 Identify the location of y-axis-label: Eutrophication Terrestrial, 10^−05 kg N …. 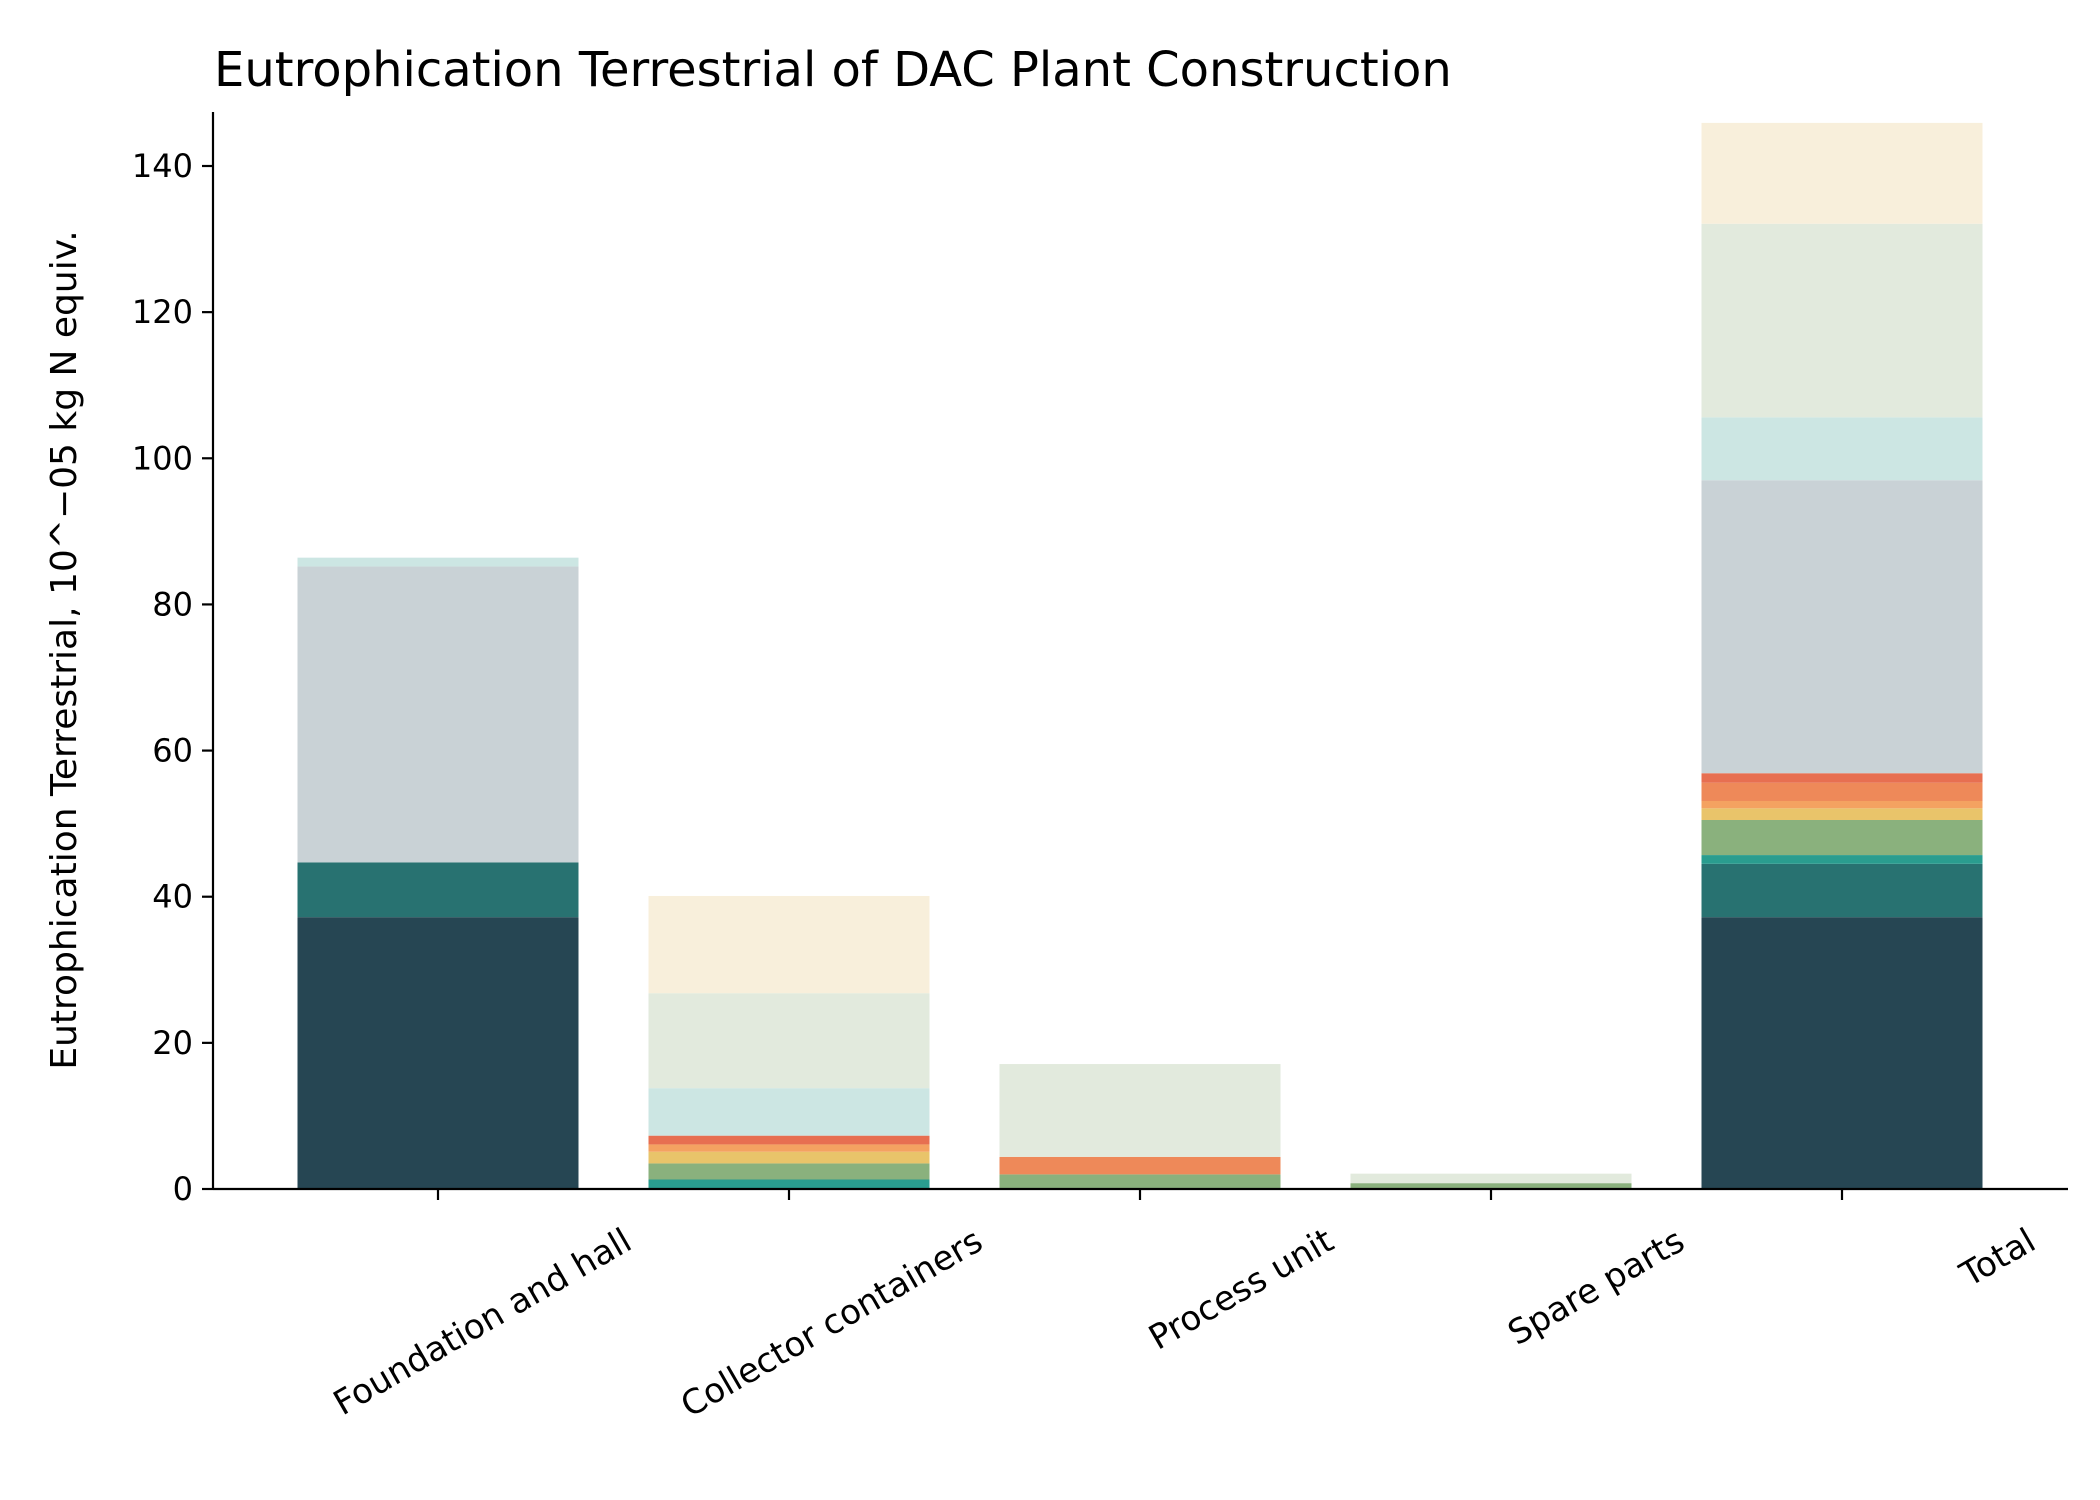
(64, 649).